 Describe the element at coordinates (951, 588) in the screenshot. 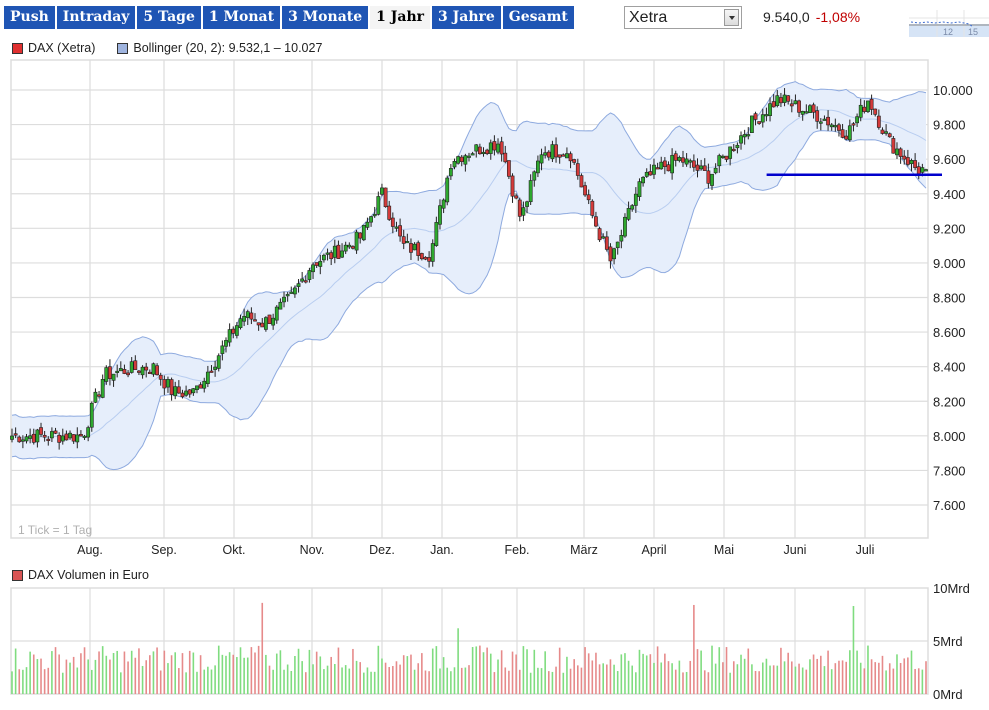

I see `svg-text: 10Mrd` at that location.